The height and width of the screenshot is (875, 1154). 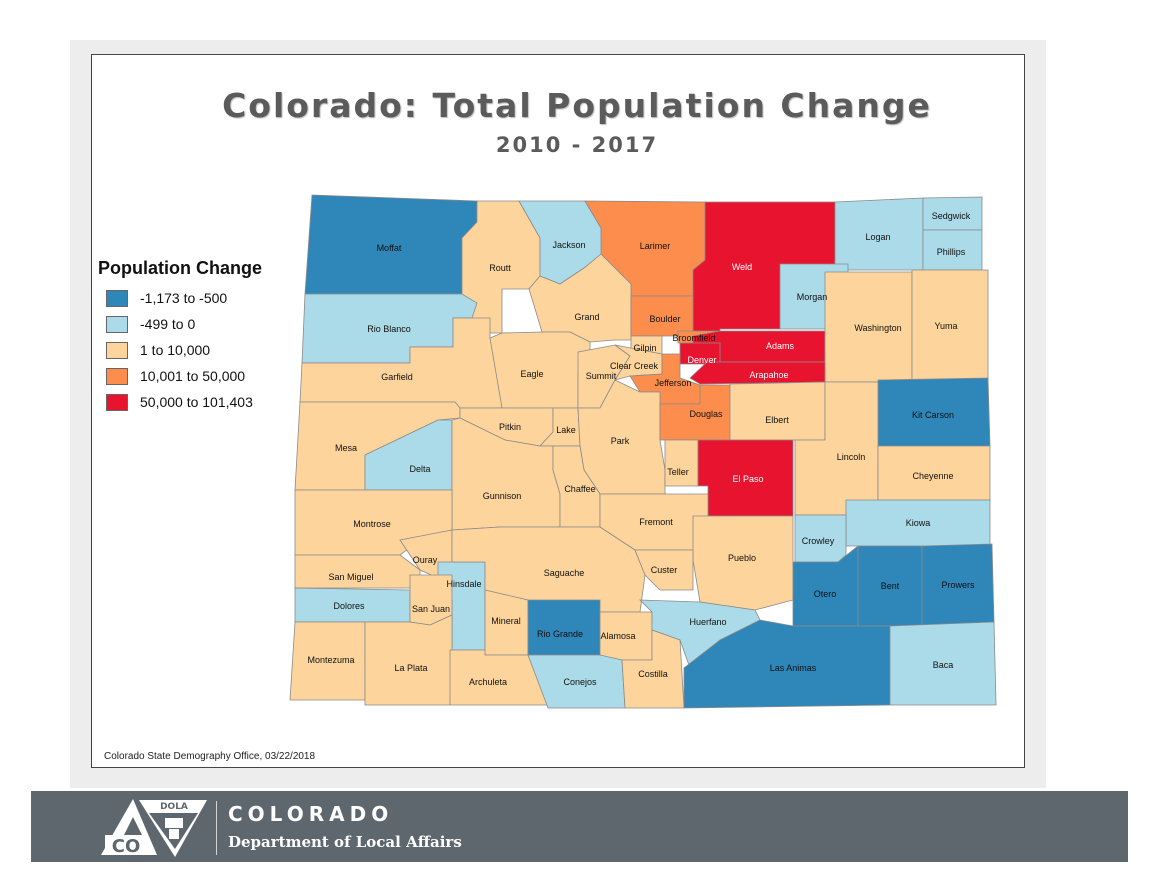 I want to click on county-label-el-paso: El Paso, so click(x=747, y=479).